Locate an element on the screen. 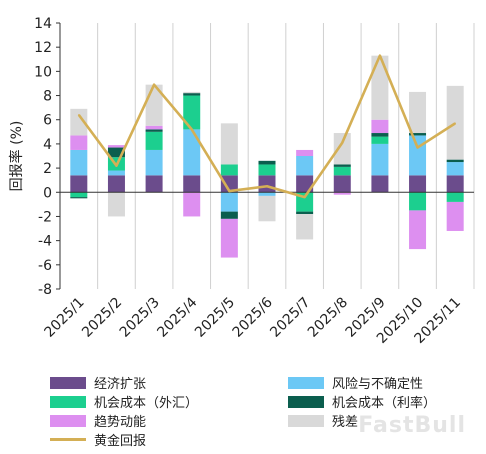 The image size is (486, 454). x-tick-label: 2025/1 is located at coordinates (64, 318).